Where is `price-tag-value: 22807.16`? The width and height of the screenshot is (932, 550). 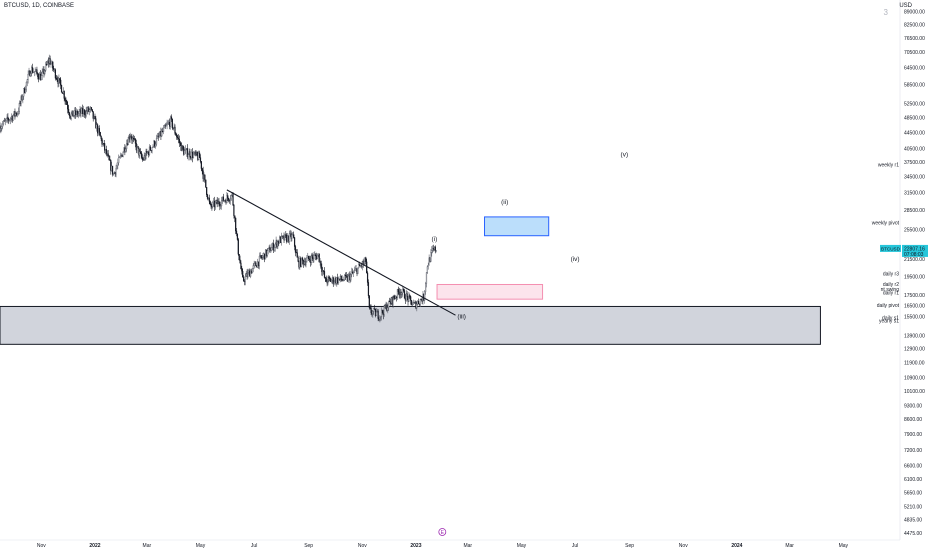 price-tag-value: 22807.16 is located at coordinates (914, 249).